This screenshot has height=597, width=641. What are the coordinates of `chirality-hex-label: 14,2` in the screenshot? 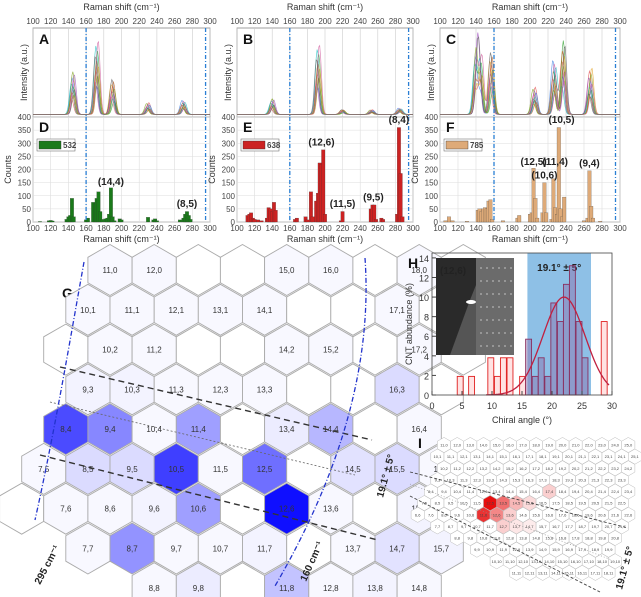 It's located at (497, 468).